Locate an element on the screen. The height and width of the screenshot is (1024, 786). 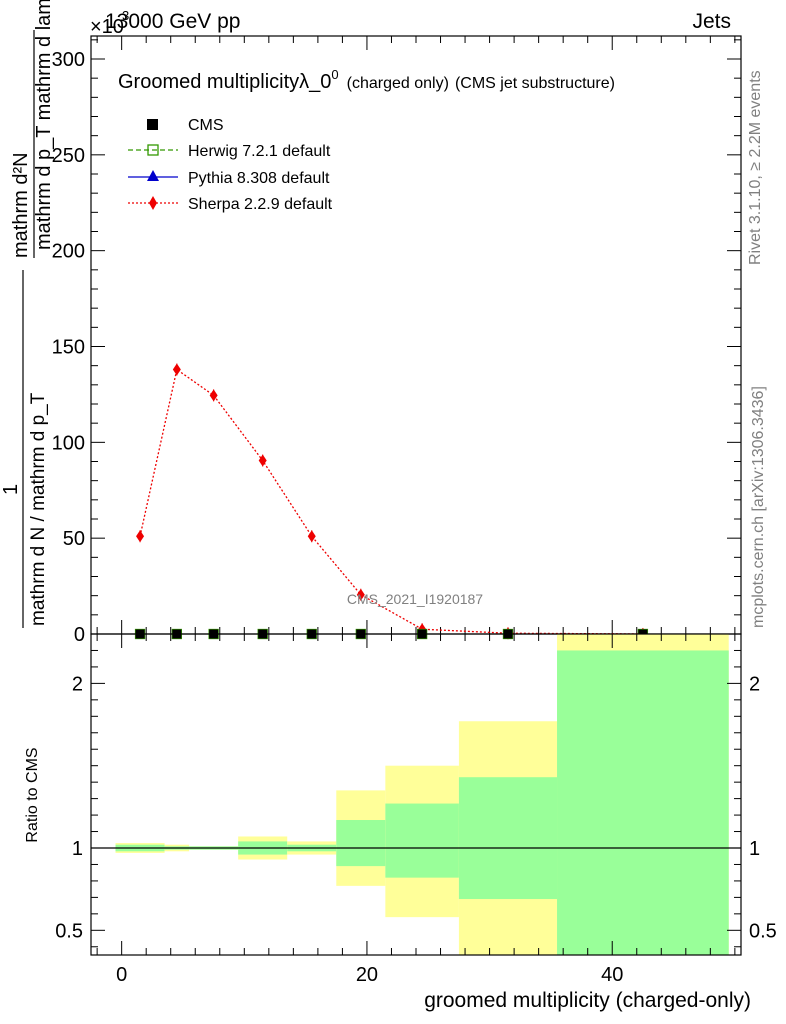
ratio-ytick-label-right: 2 is located at coordinates (754, 684).